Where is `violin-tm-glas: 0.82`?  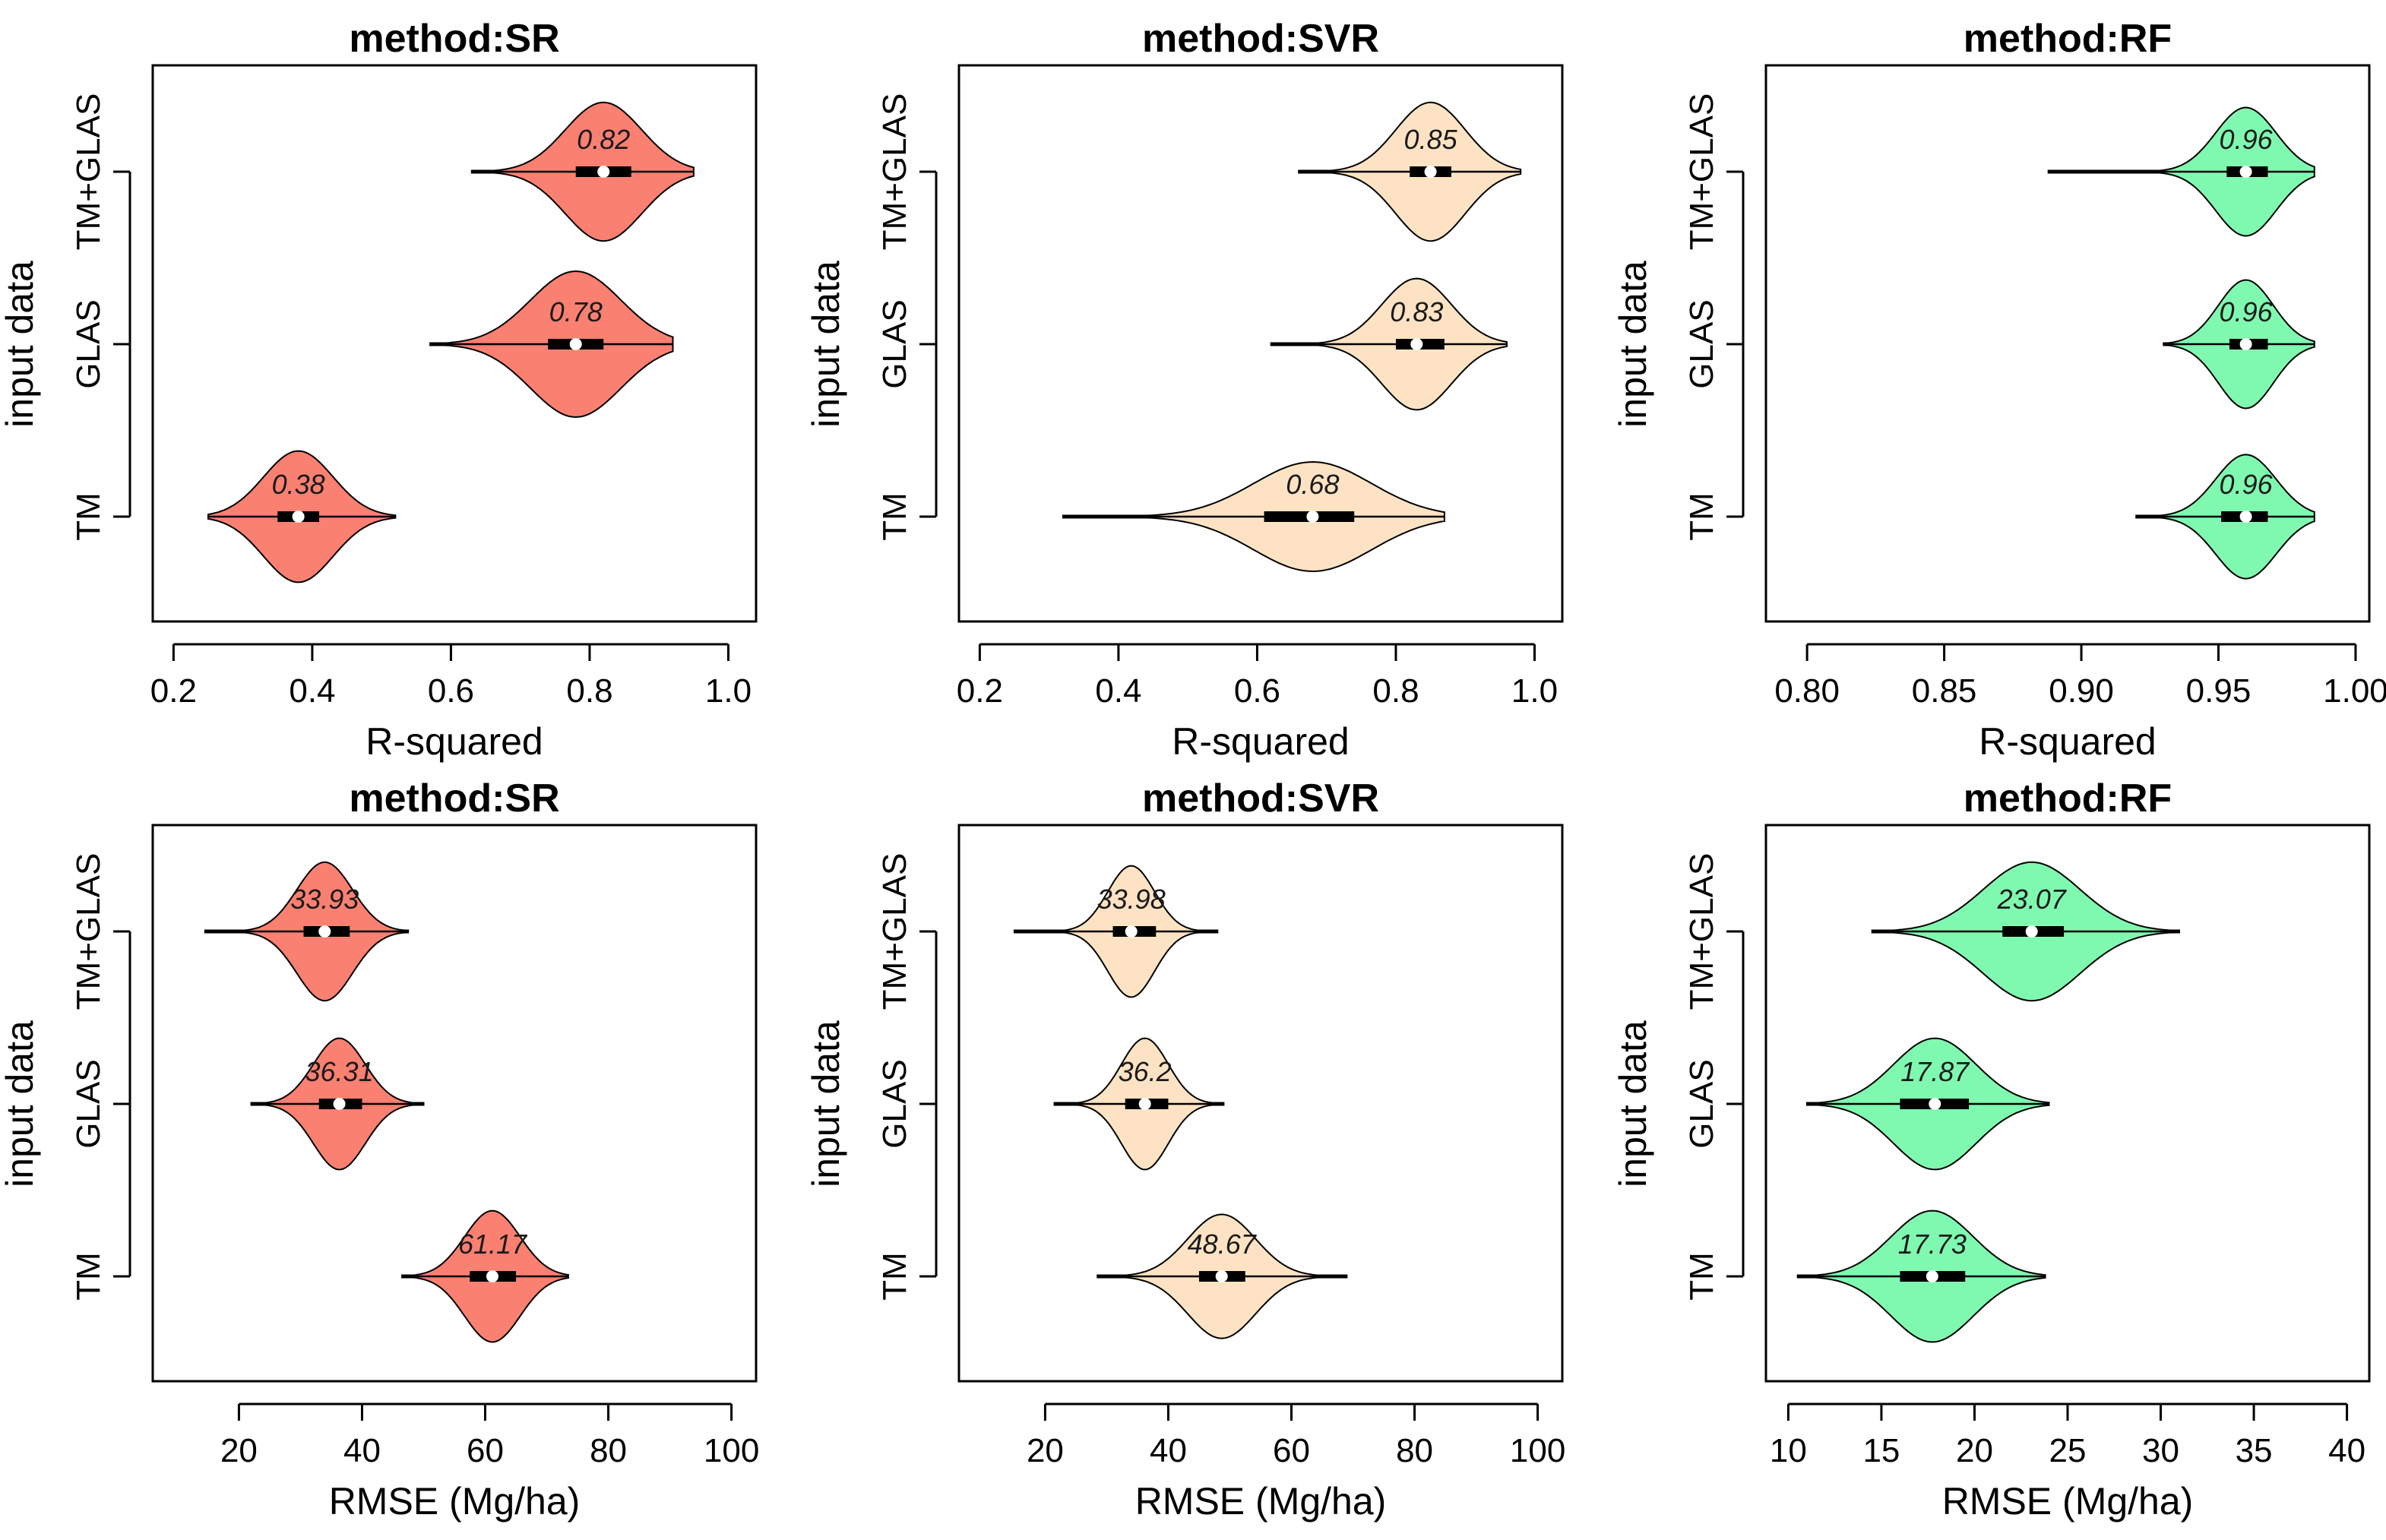
violin-tm-glas: 0.82 is located at coordinates (582, 171).